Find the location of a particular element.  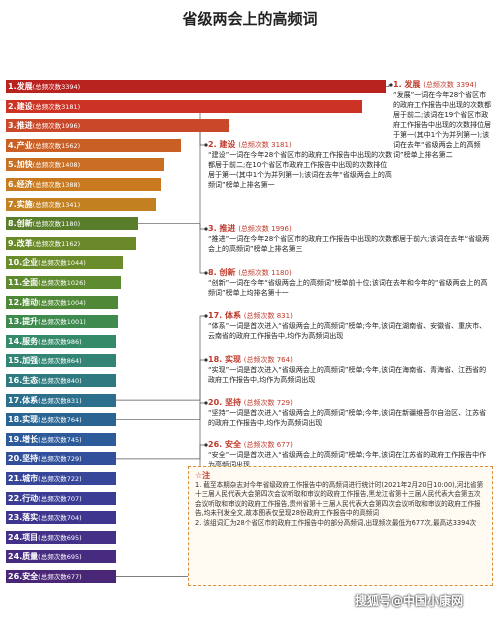

bar-17: 17.体系(总频次数831) is located at coordinates (61, 400).